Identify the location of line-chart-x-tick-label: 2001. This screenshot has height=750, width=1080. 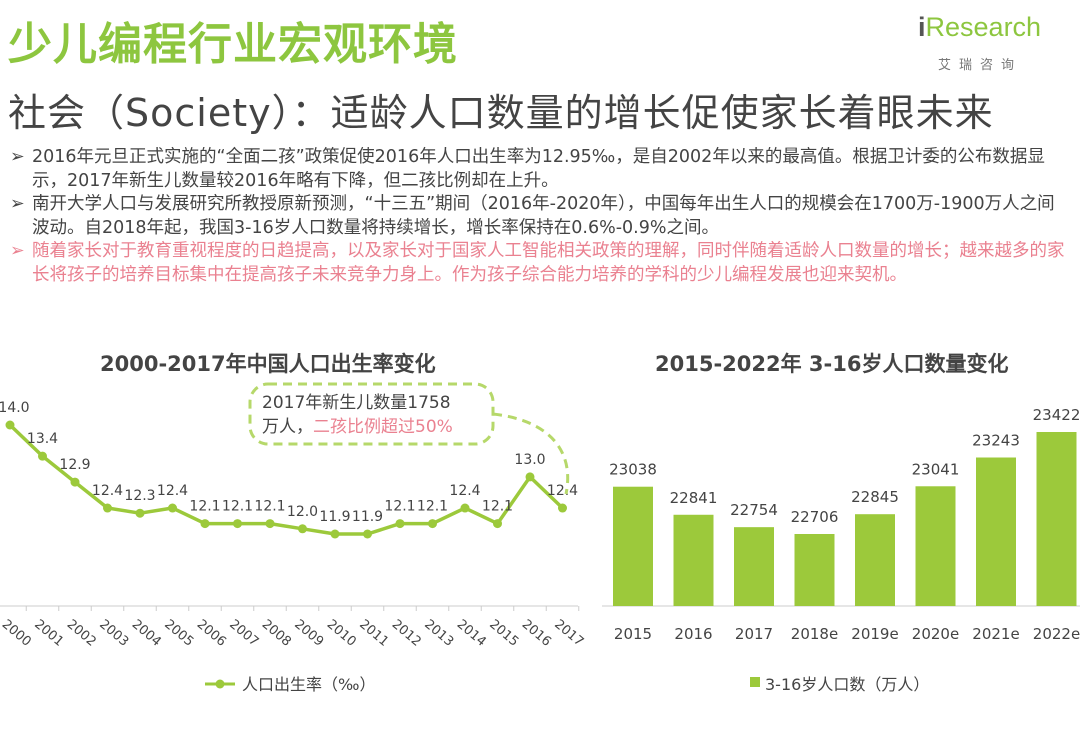
(48, 633).